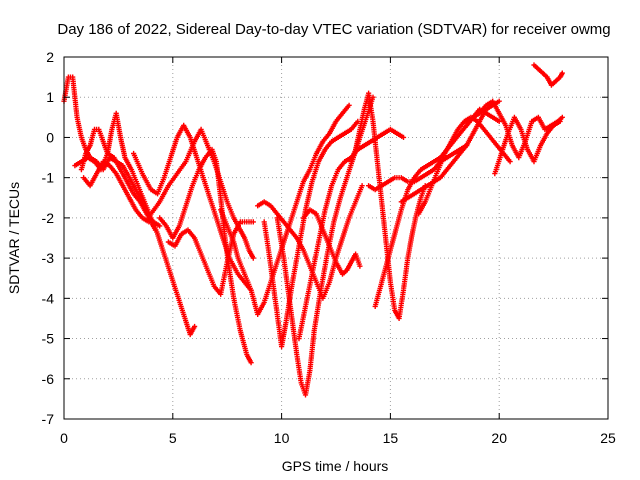 Image resolution: width=640 pixels, height=480 pixels. Describe the element at coordinates (608, 438) in the screenshot. I see `x-tick-label: 25` at that location.